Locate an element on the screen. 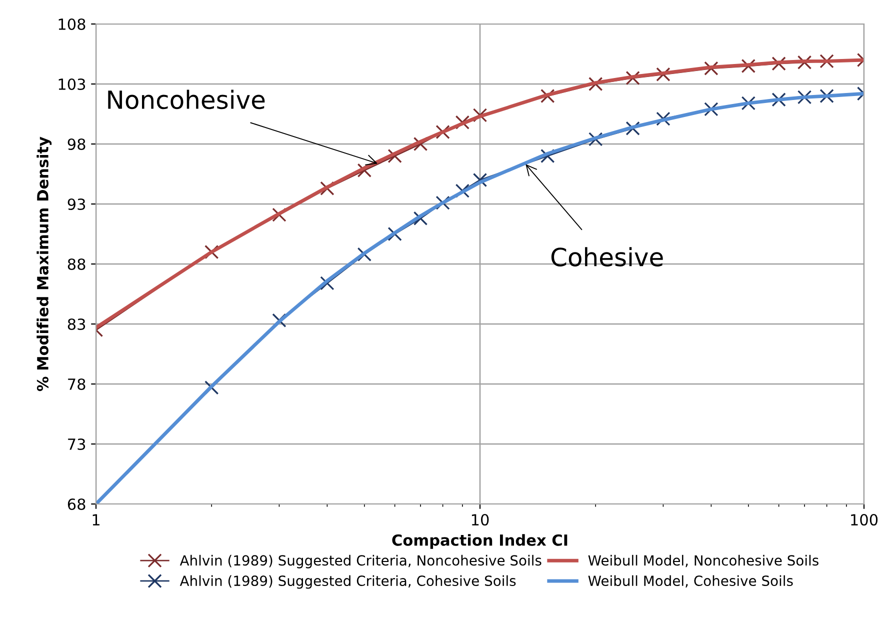 This screenshot has height=639, width=882. y-tick-label: 68 is located at coordinates (77, 504).